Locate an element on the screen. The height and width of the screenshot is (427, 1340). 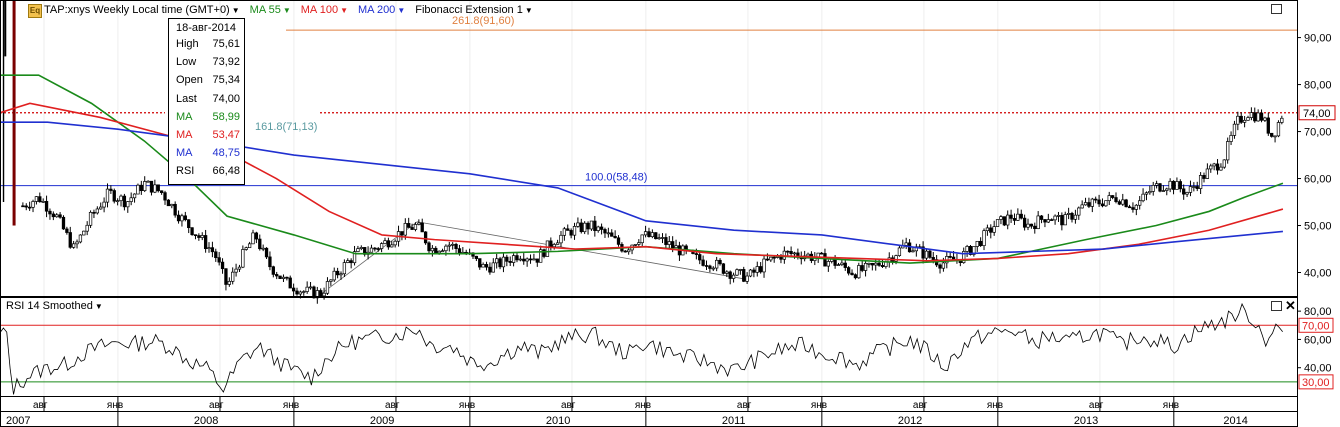
x-year-label: 2013 is located at coordinates (1086, 421).